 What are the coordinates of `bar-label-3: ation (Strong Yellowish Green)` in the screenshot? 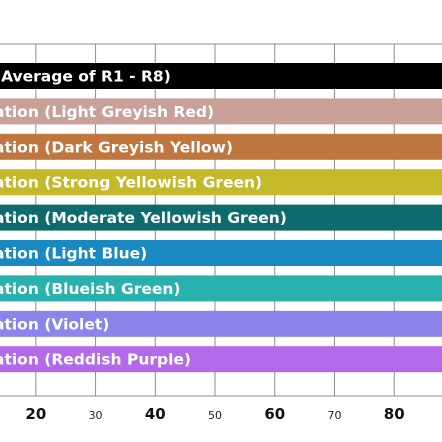 It's located at (131, 183).